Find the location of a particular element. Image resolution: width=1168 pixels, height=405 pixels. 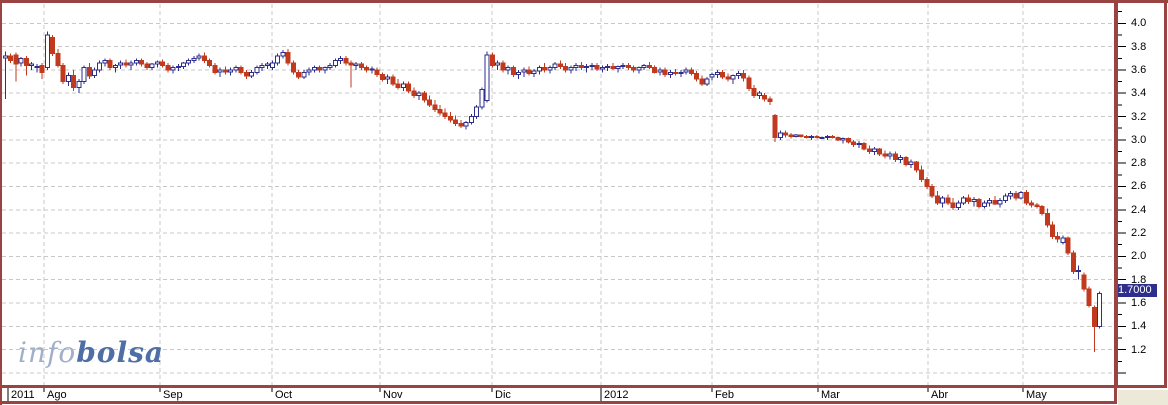

logo-text-bolsa: bolsa is located at coordinates (120, 352).